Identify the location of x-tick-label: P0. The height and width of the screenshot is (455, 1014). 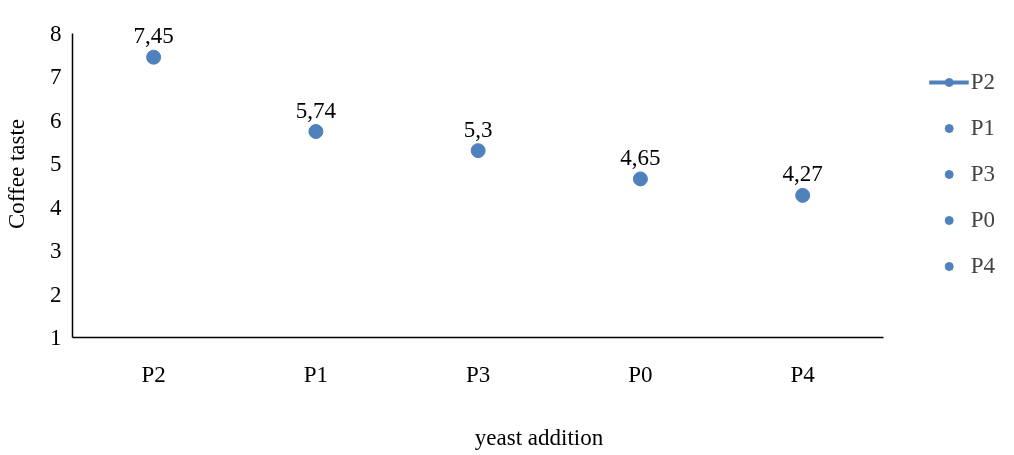
(640, 374).